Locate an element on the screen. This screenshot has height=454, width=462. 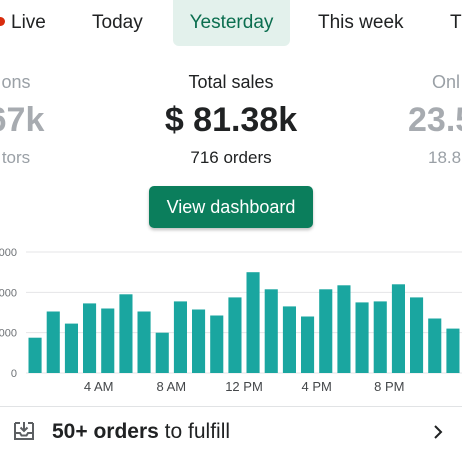
orders-to-fulfill-suffix: to fulfill is located at coordinates (194, 431).